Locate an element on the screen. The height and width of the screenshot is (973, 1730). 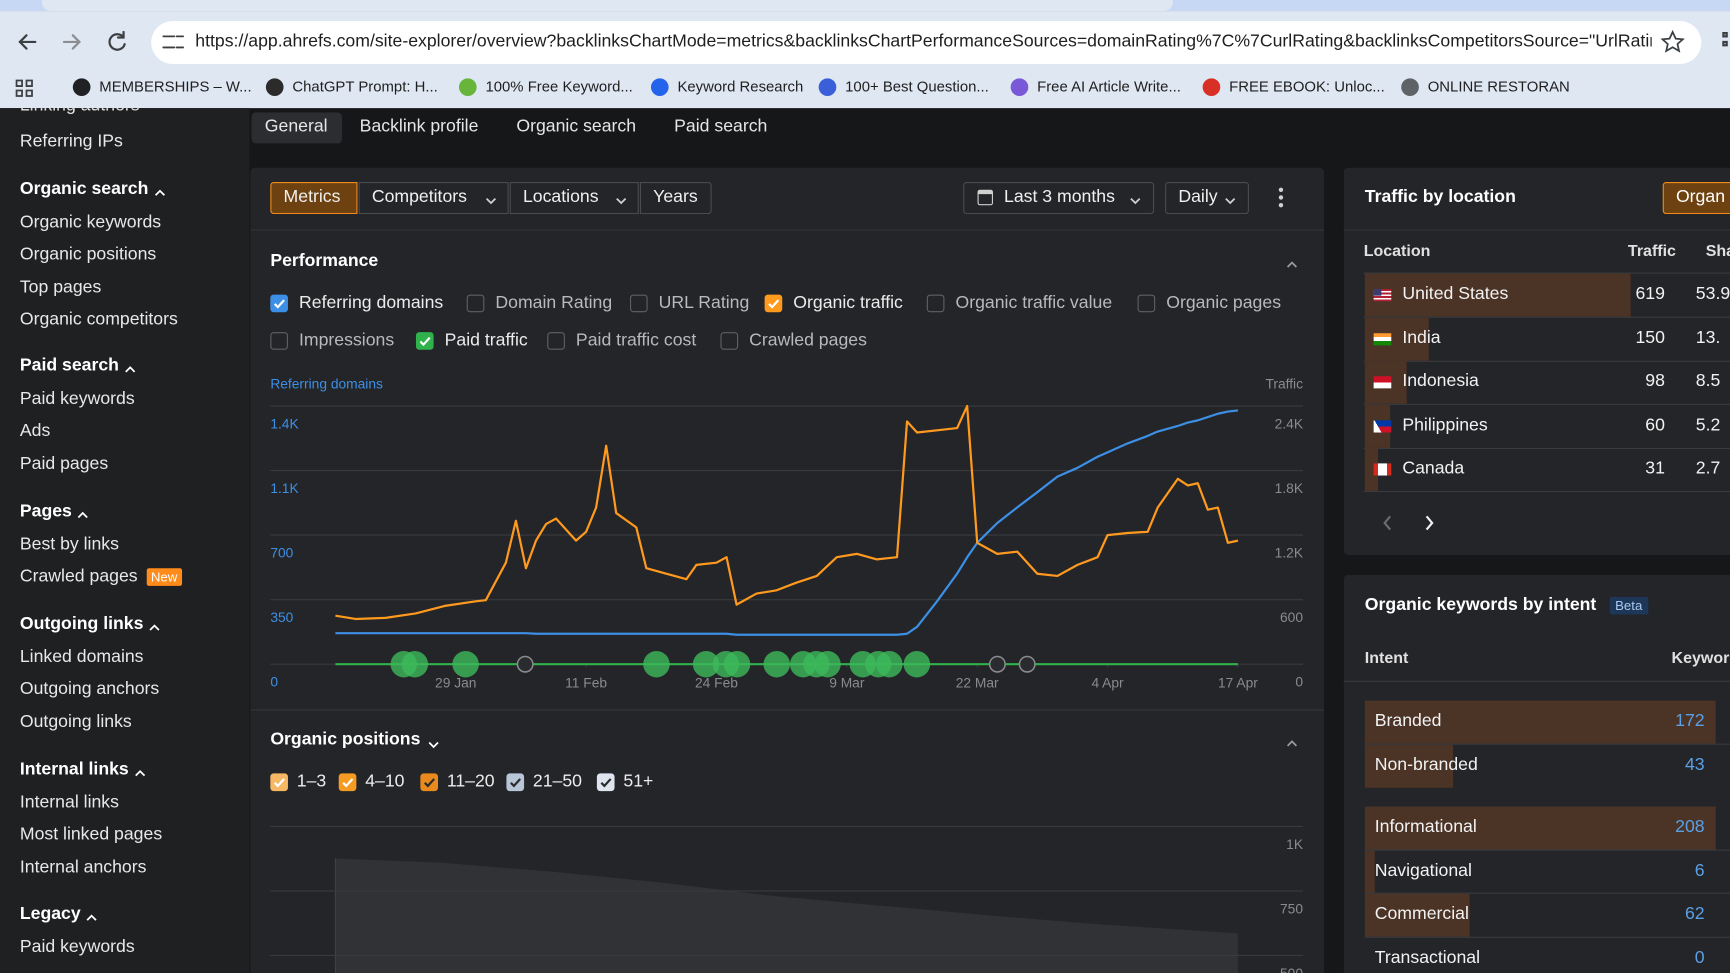
sidebar-item: Linking authors is located at coordinates (80, 113).